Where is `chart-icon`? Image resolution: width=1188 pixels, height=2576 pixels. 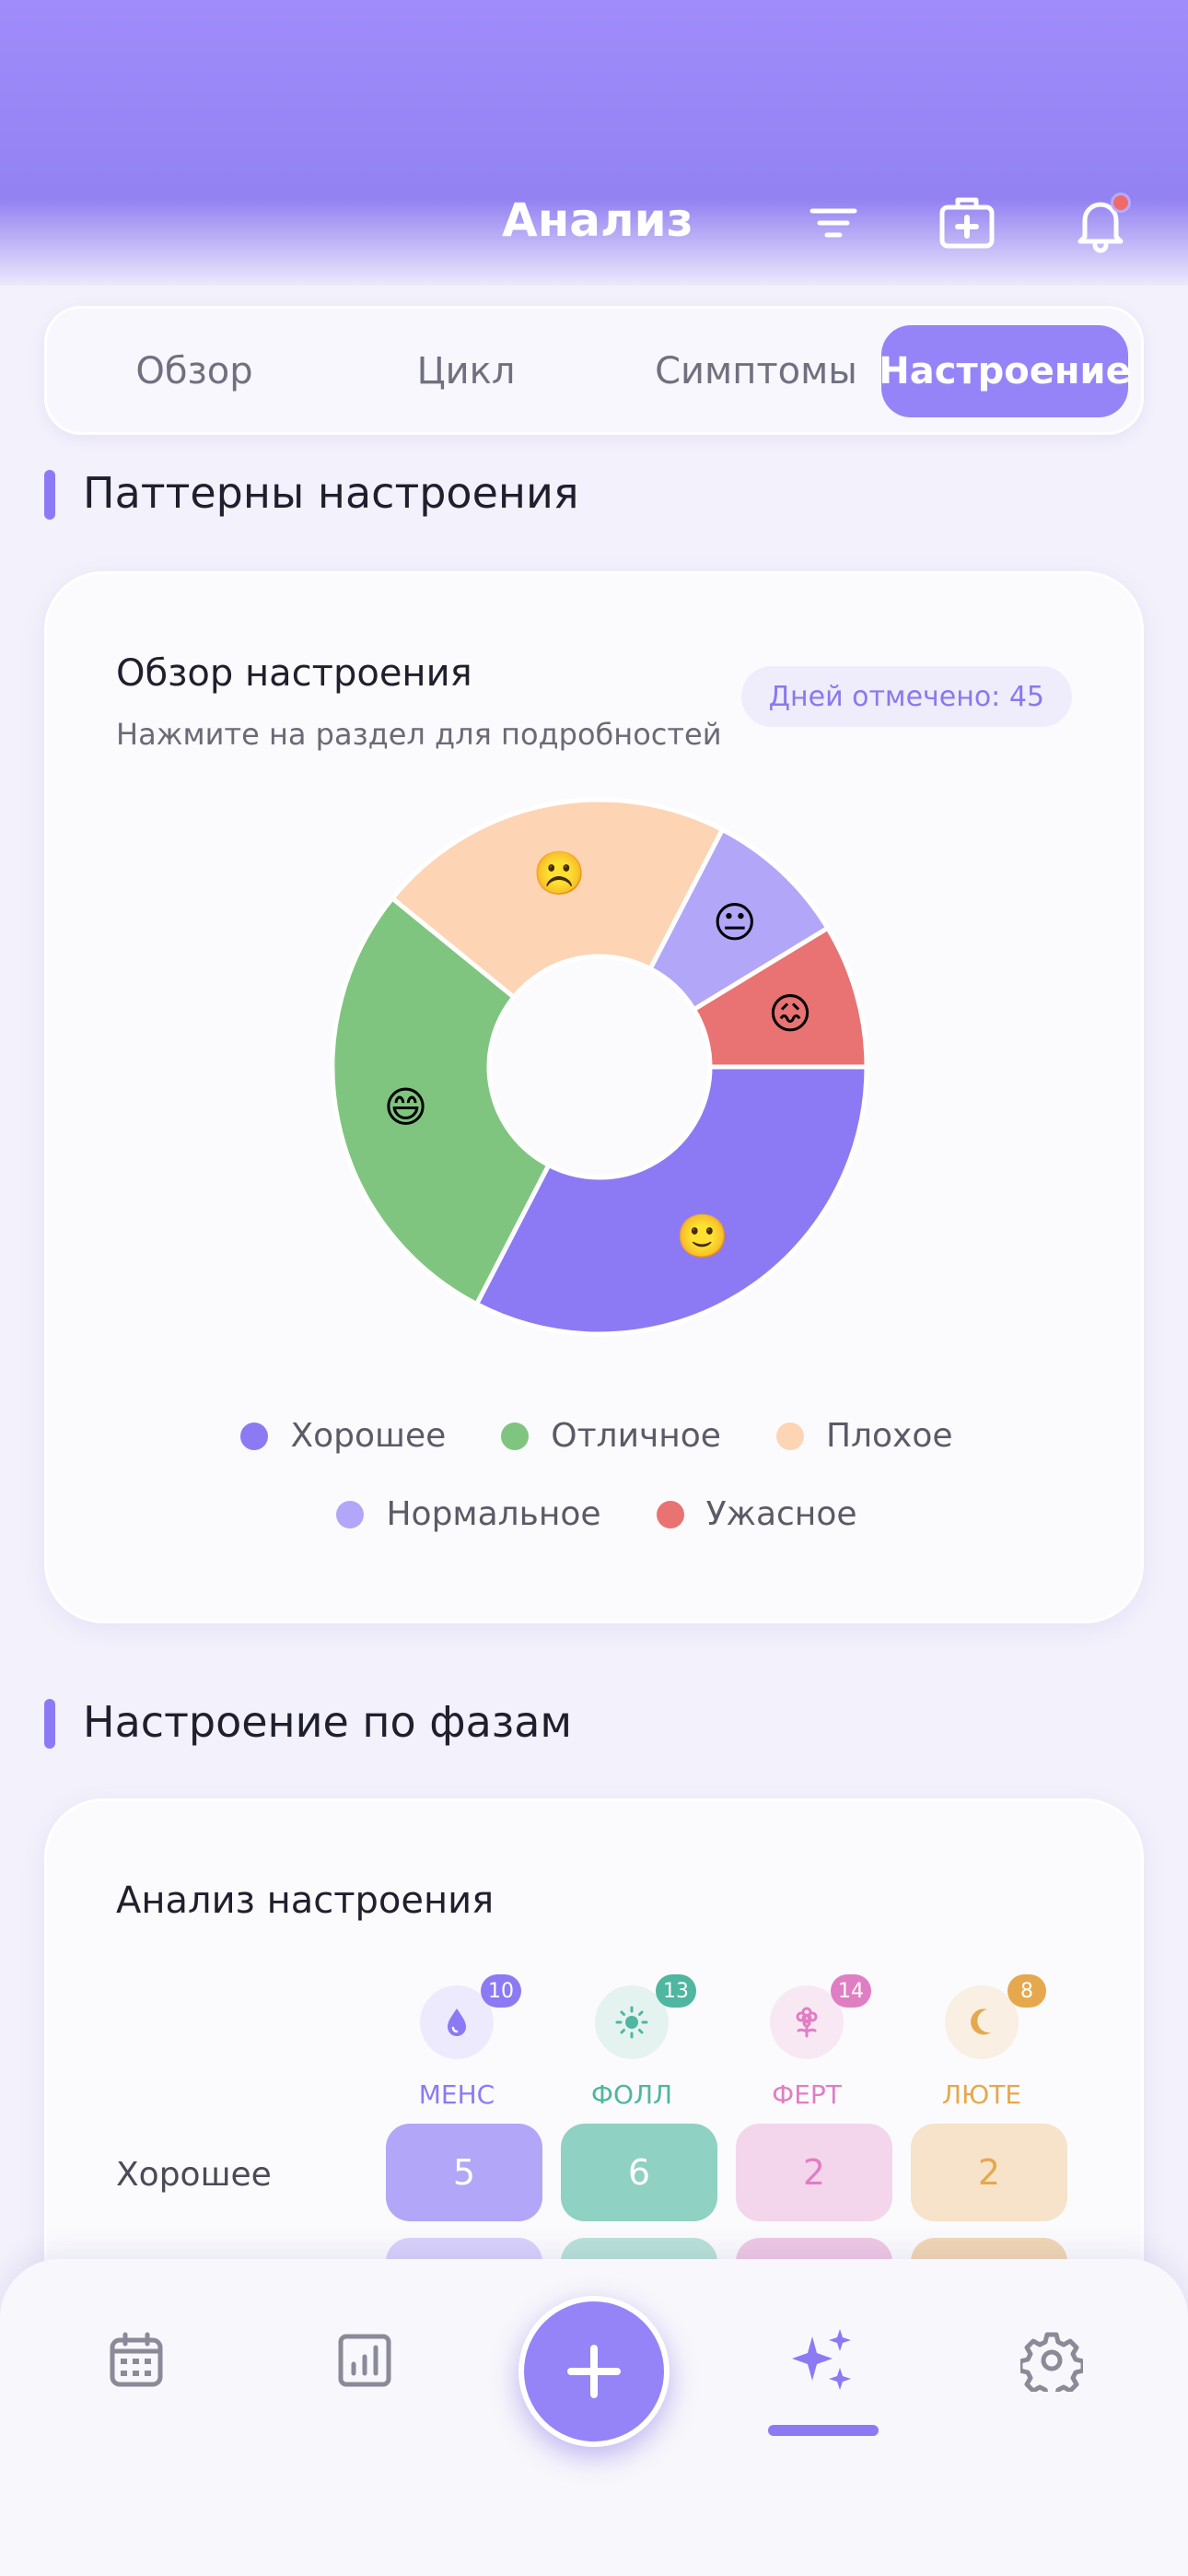 chart-icon is located at coordinates (365, 2360).